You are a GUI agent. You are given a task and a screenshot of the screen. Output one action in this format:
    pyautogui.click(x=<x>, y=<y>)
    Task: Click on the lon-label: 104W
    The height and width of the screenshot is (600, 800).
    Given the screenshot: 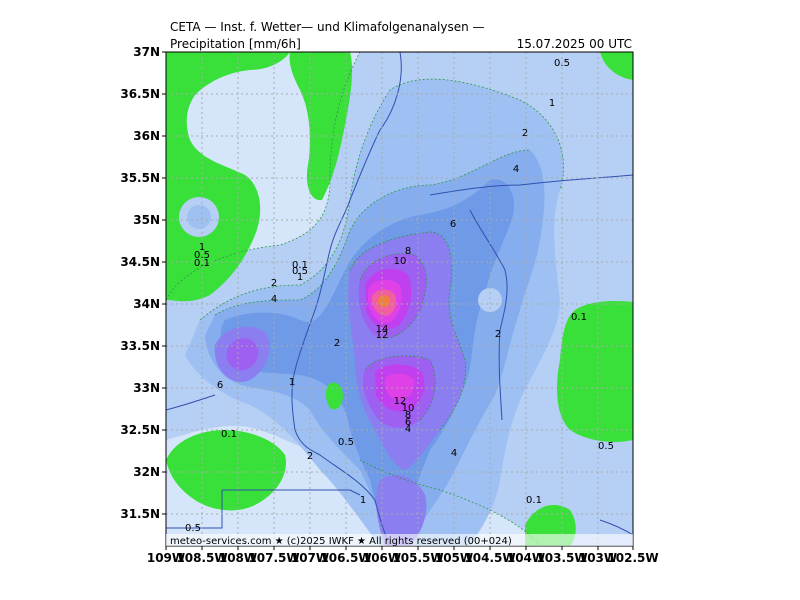 What is the action you would take?
    pyautogui.click(x=526, y=558)
    